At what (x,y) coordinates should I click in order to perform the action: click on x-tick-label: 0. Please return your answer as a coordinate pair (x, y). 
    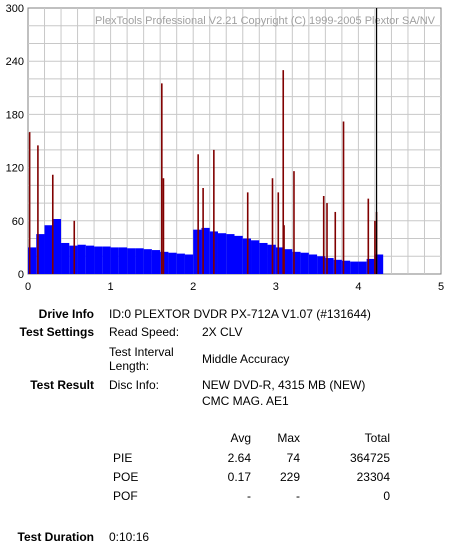
    Looking at the image, I should click on (28, 287).